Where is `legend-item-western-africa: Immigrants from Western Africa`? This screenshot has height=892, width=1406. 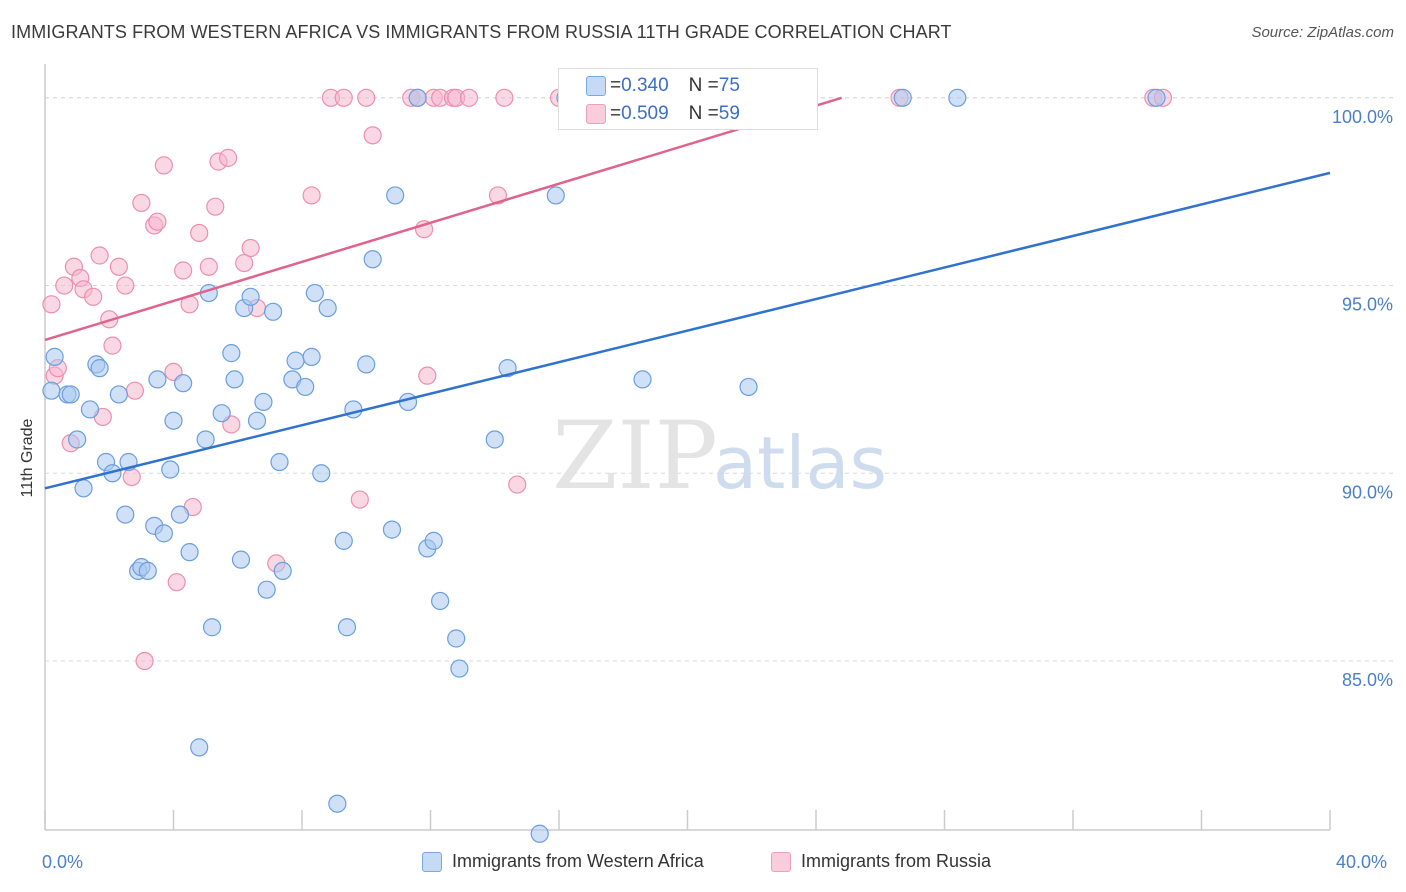
legend-item-western-africa: Immigrants from Western Africa is located at coordinates (563, 861).